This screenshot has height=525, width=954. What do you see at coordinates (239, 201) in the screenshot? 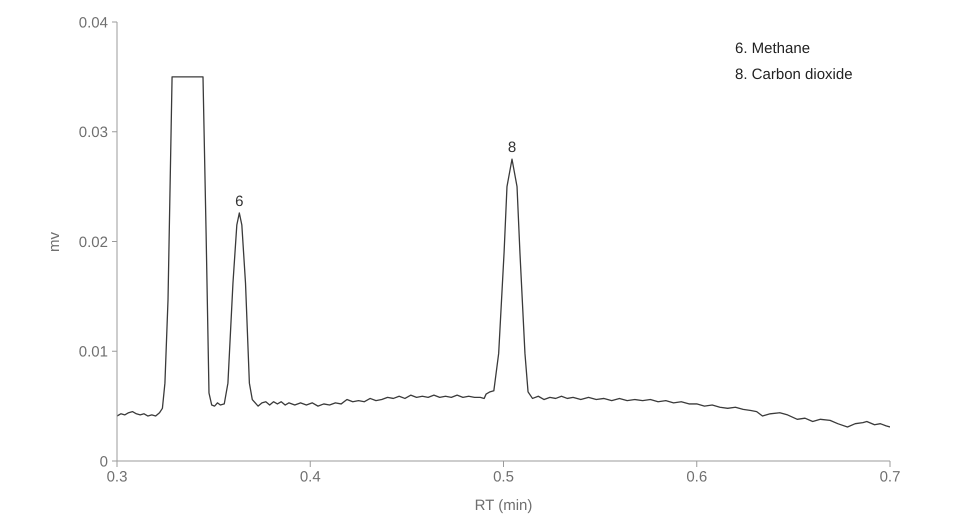
I see `annotation: 6` at bounding box center [239, 201].